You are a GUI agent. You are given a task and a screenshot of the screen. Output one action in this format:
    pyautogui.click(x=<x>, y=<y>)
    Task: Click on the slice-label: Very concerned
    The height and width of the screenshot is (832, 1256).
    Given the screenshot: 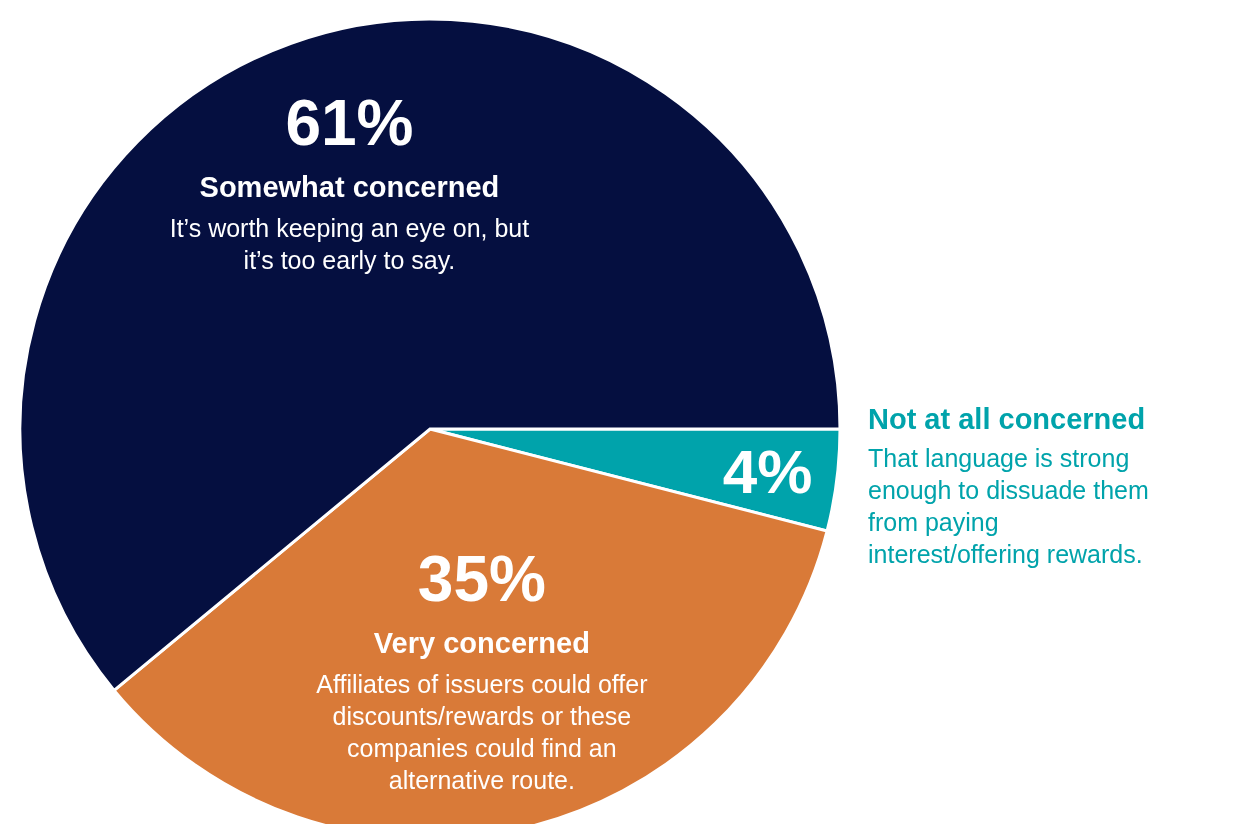 What is the action you would take?
    pyautogui.click(x=481, y=643)
    